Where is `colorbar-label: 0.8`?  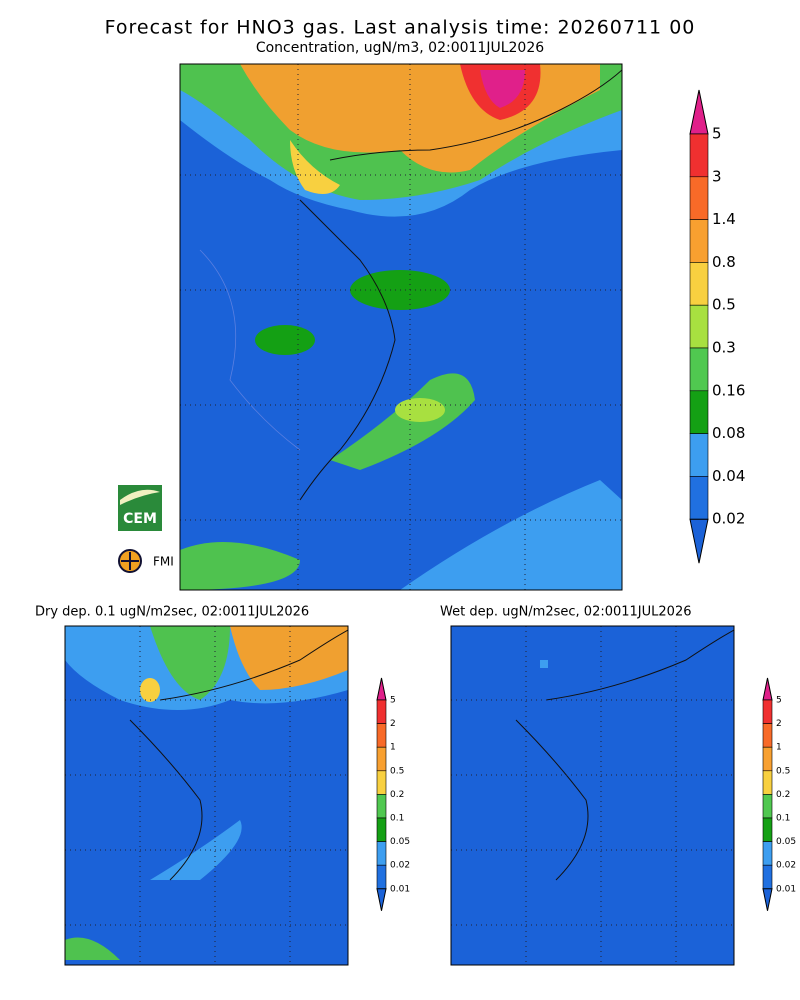
colorbar-label: 0.8 is located at coordinates (724, 262).